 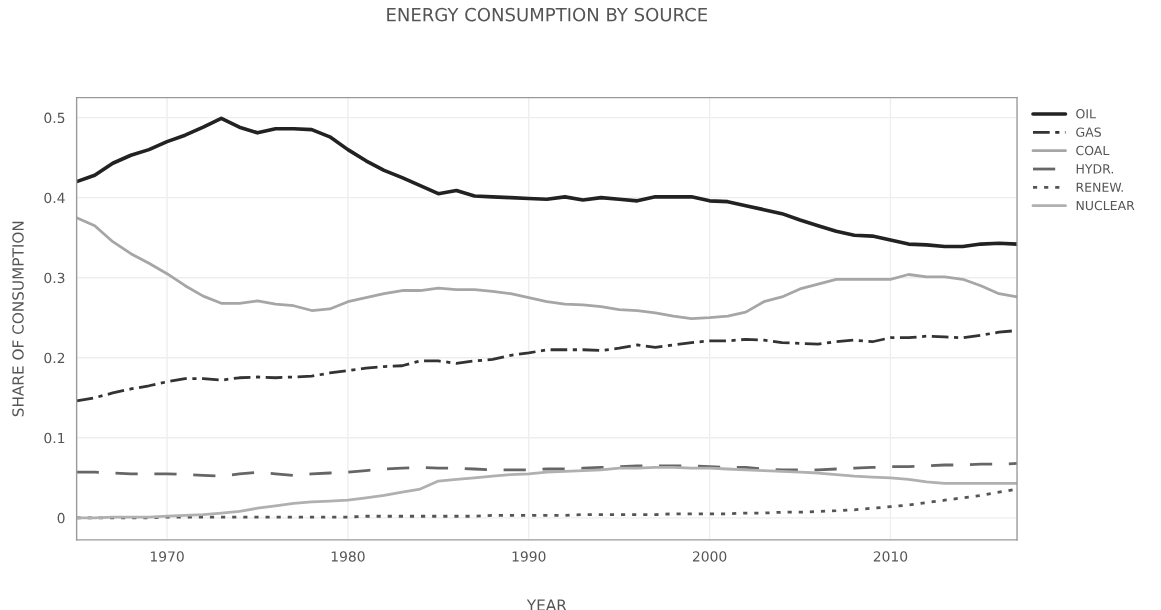 What do you see at coordinates (709, 556) in the screenshot?
I see `x-tick-label: 2000` at bounding box center [709, 556].